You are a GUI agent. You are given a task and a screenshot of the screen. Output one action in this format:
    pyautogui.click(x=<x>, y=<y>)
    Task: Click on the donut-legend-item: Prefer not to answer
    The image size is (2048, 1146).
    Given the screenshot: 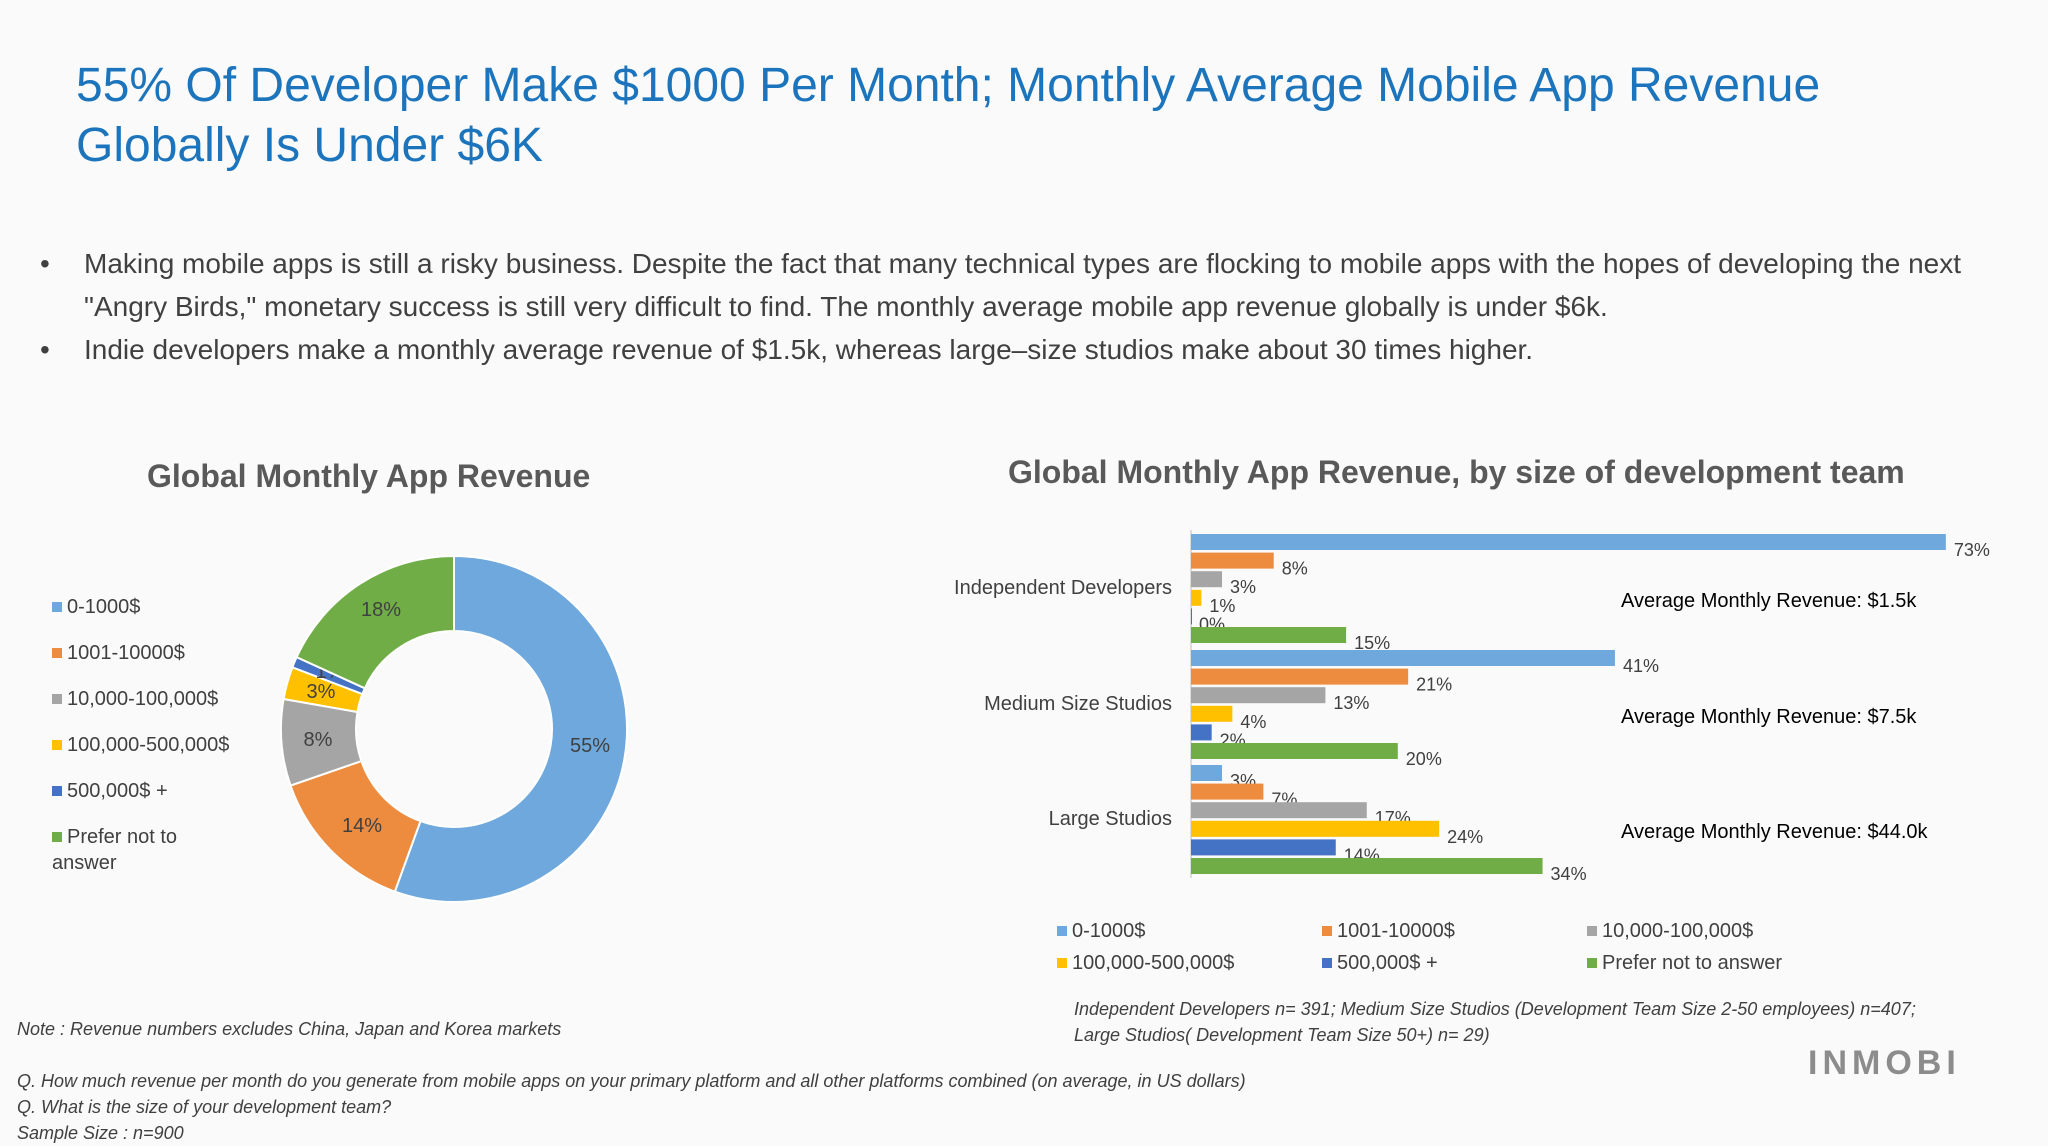 What is the action you would take?
    pyautogui.click(x=127, y=850)
    